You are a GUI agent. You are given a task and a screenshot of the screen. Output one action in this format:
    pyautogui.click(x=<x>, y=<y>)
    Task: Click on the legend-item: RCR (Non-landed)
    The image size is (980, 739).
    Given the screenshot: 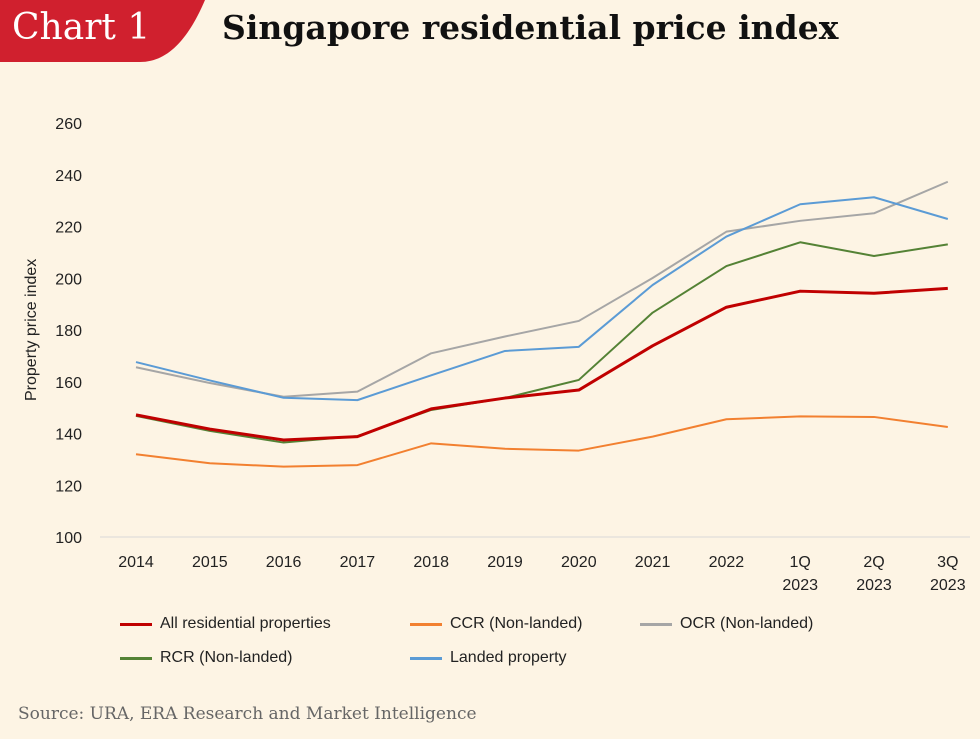 What is the action you would take?
    pyautogui.click(x=206, y=658)
    